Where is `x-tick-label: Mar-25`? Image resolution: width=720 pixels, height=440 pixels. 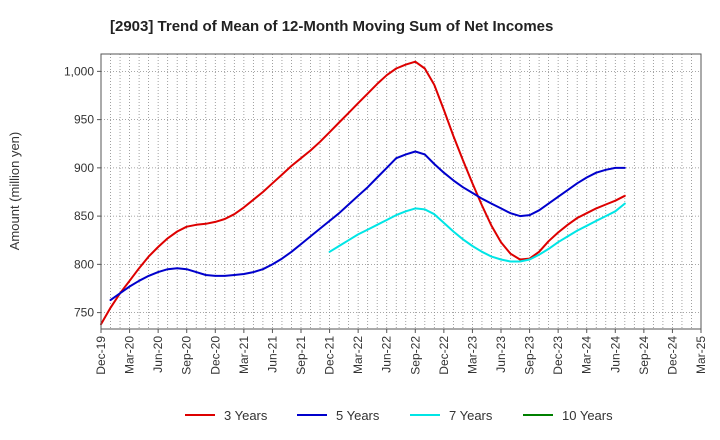 x-tick-label: Mar-25 is located at coordinates (701, 355).